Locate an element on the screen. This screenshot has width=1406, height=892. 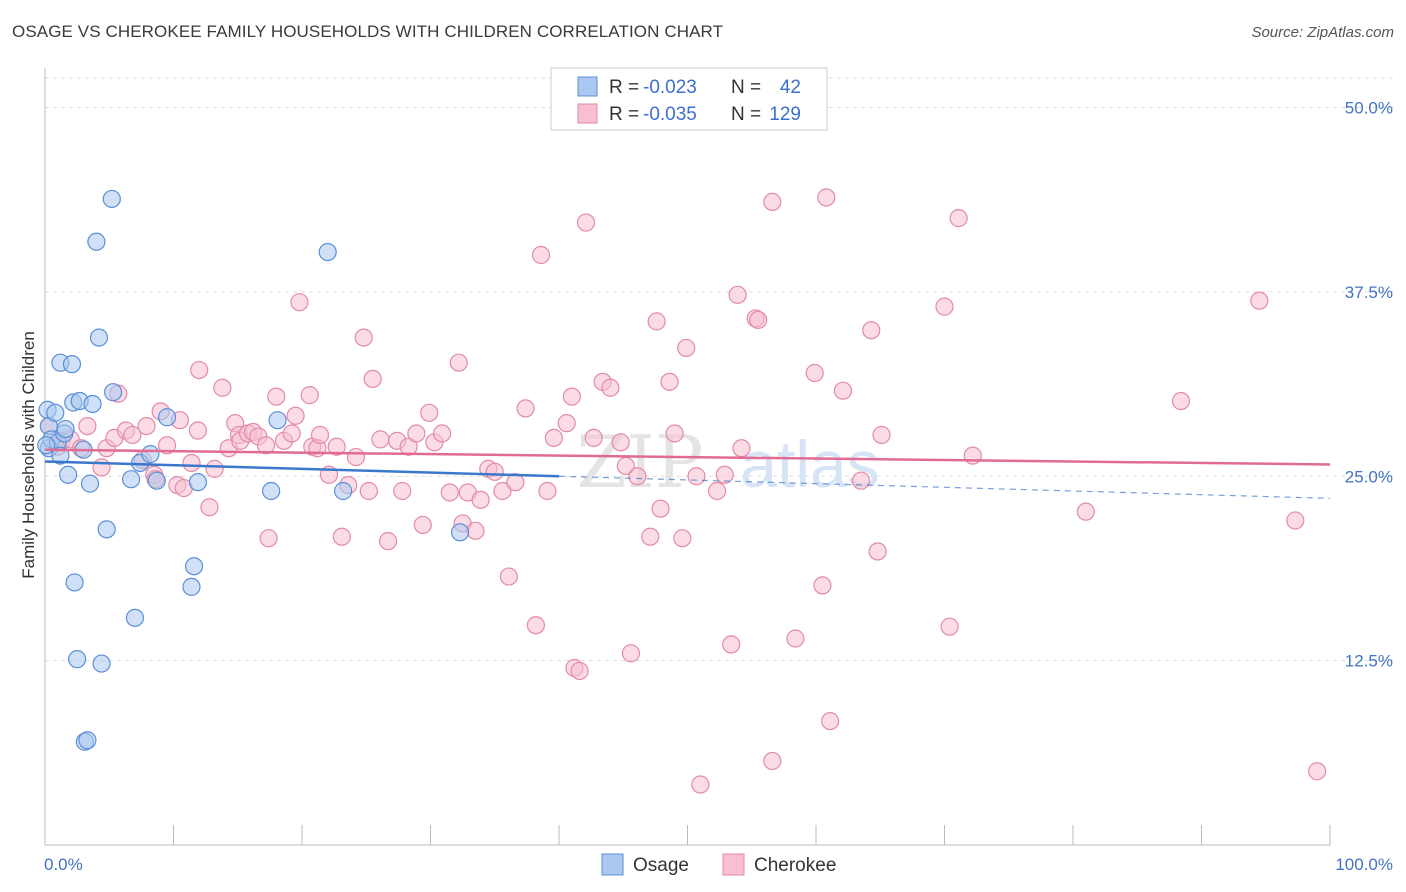
cherokee-trendline is located at coordinates (687, 457).